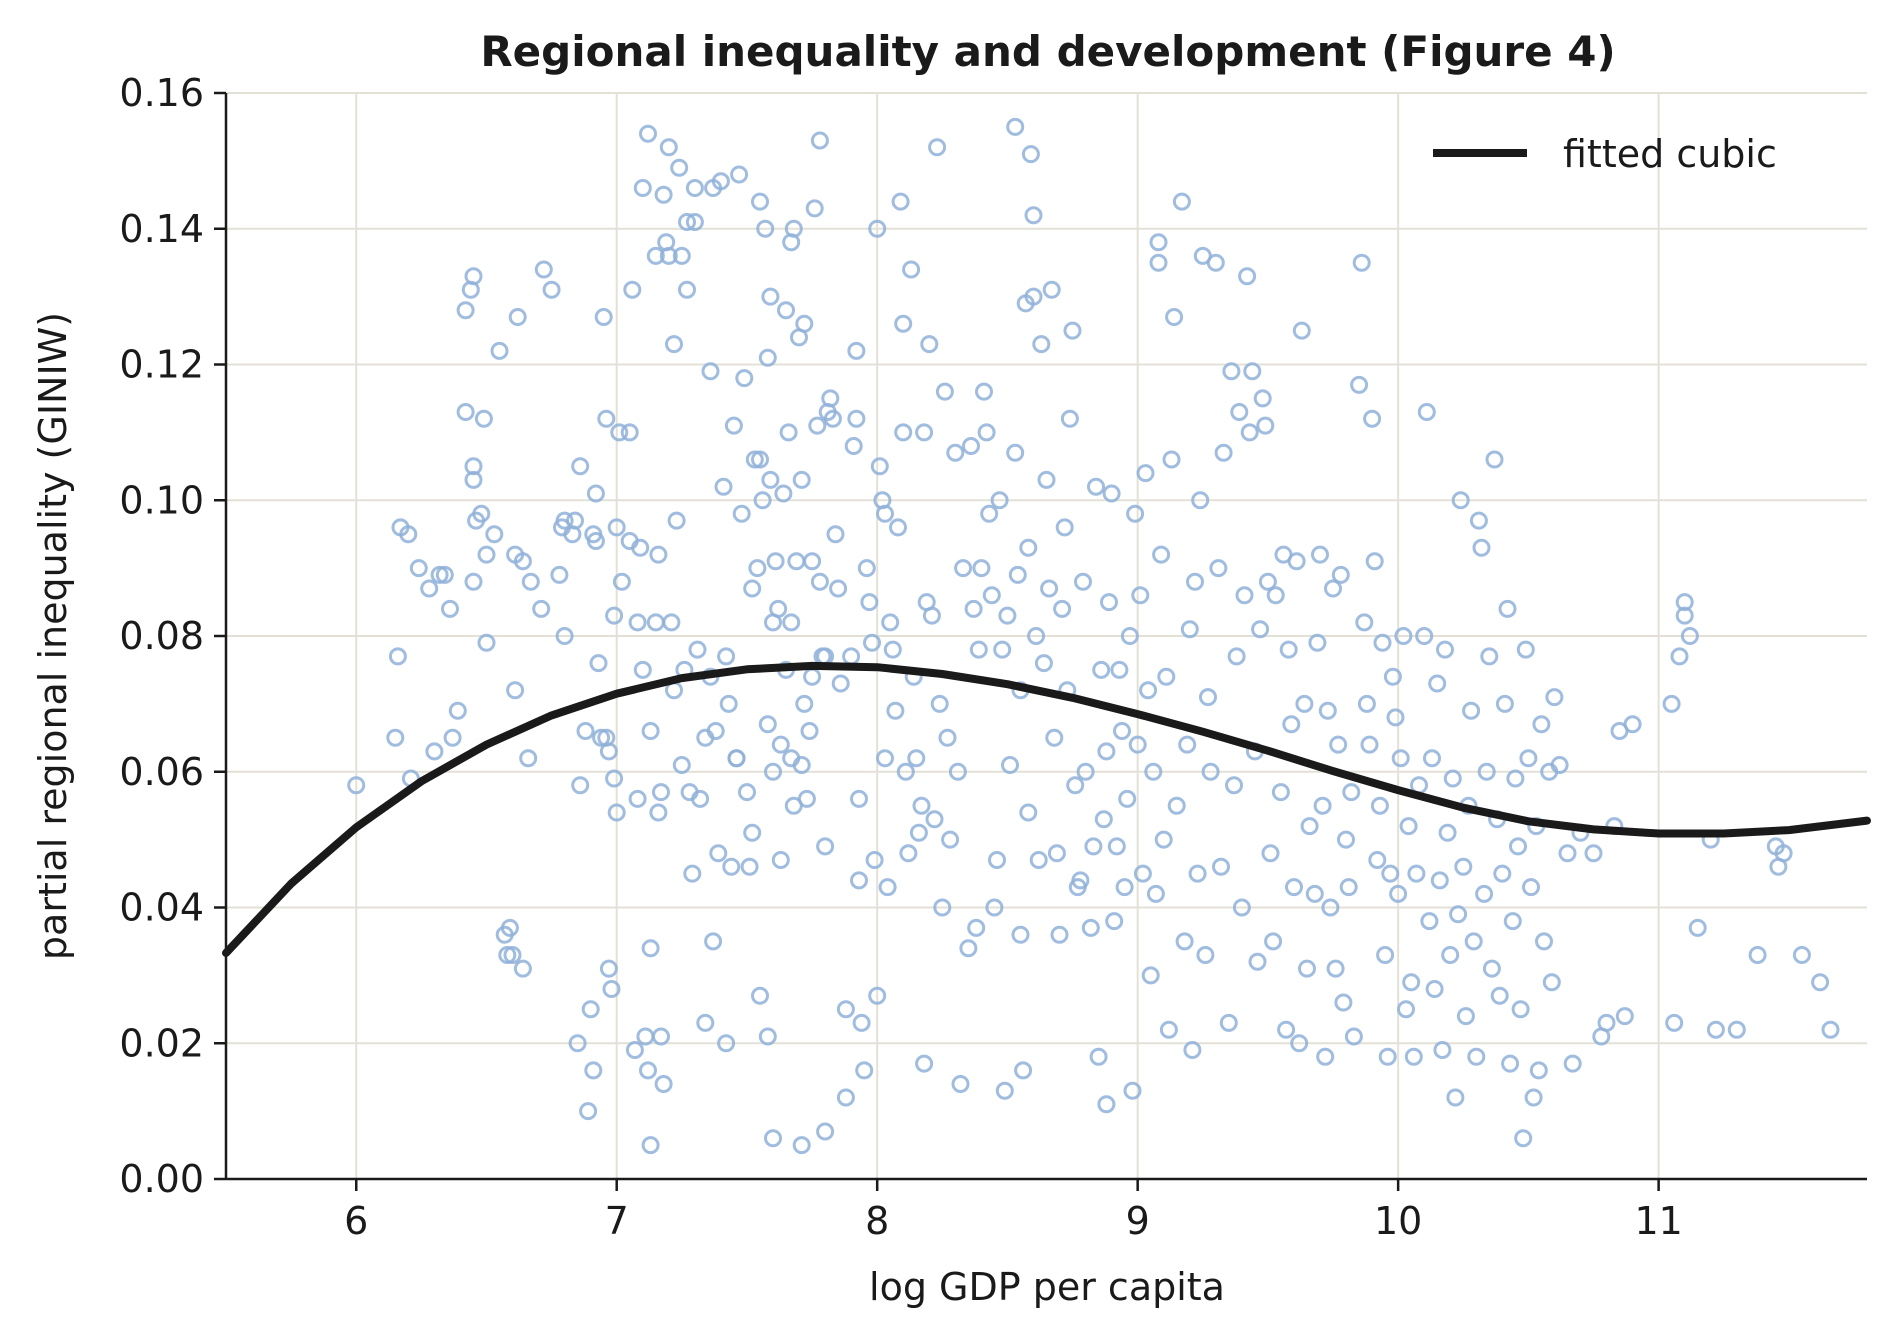 Image resolution: width=1885 pixels, height=1341 pixels. I want to click on y-tick-label: 0.14, so click(161, 229).